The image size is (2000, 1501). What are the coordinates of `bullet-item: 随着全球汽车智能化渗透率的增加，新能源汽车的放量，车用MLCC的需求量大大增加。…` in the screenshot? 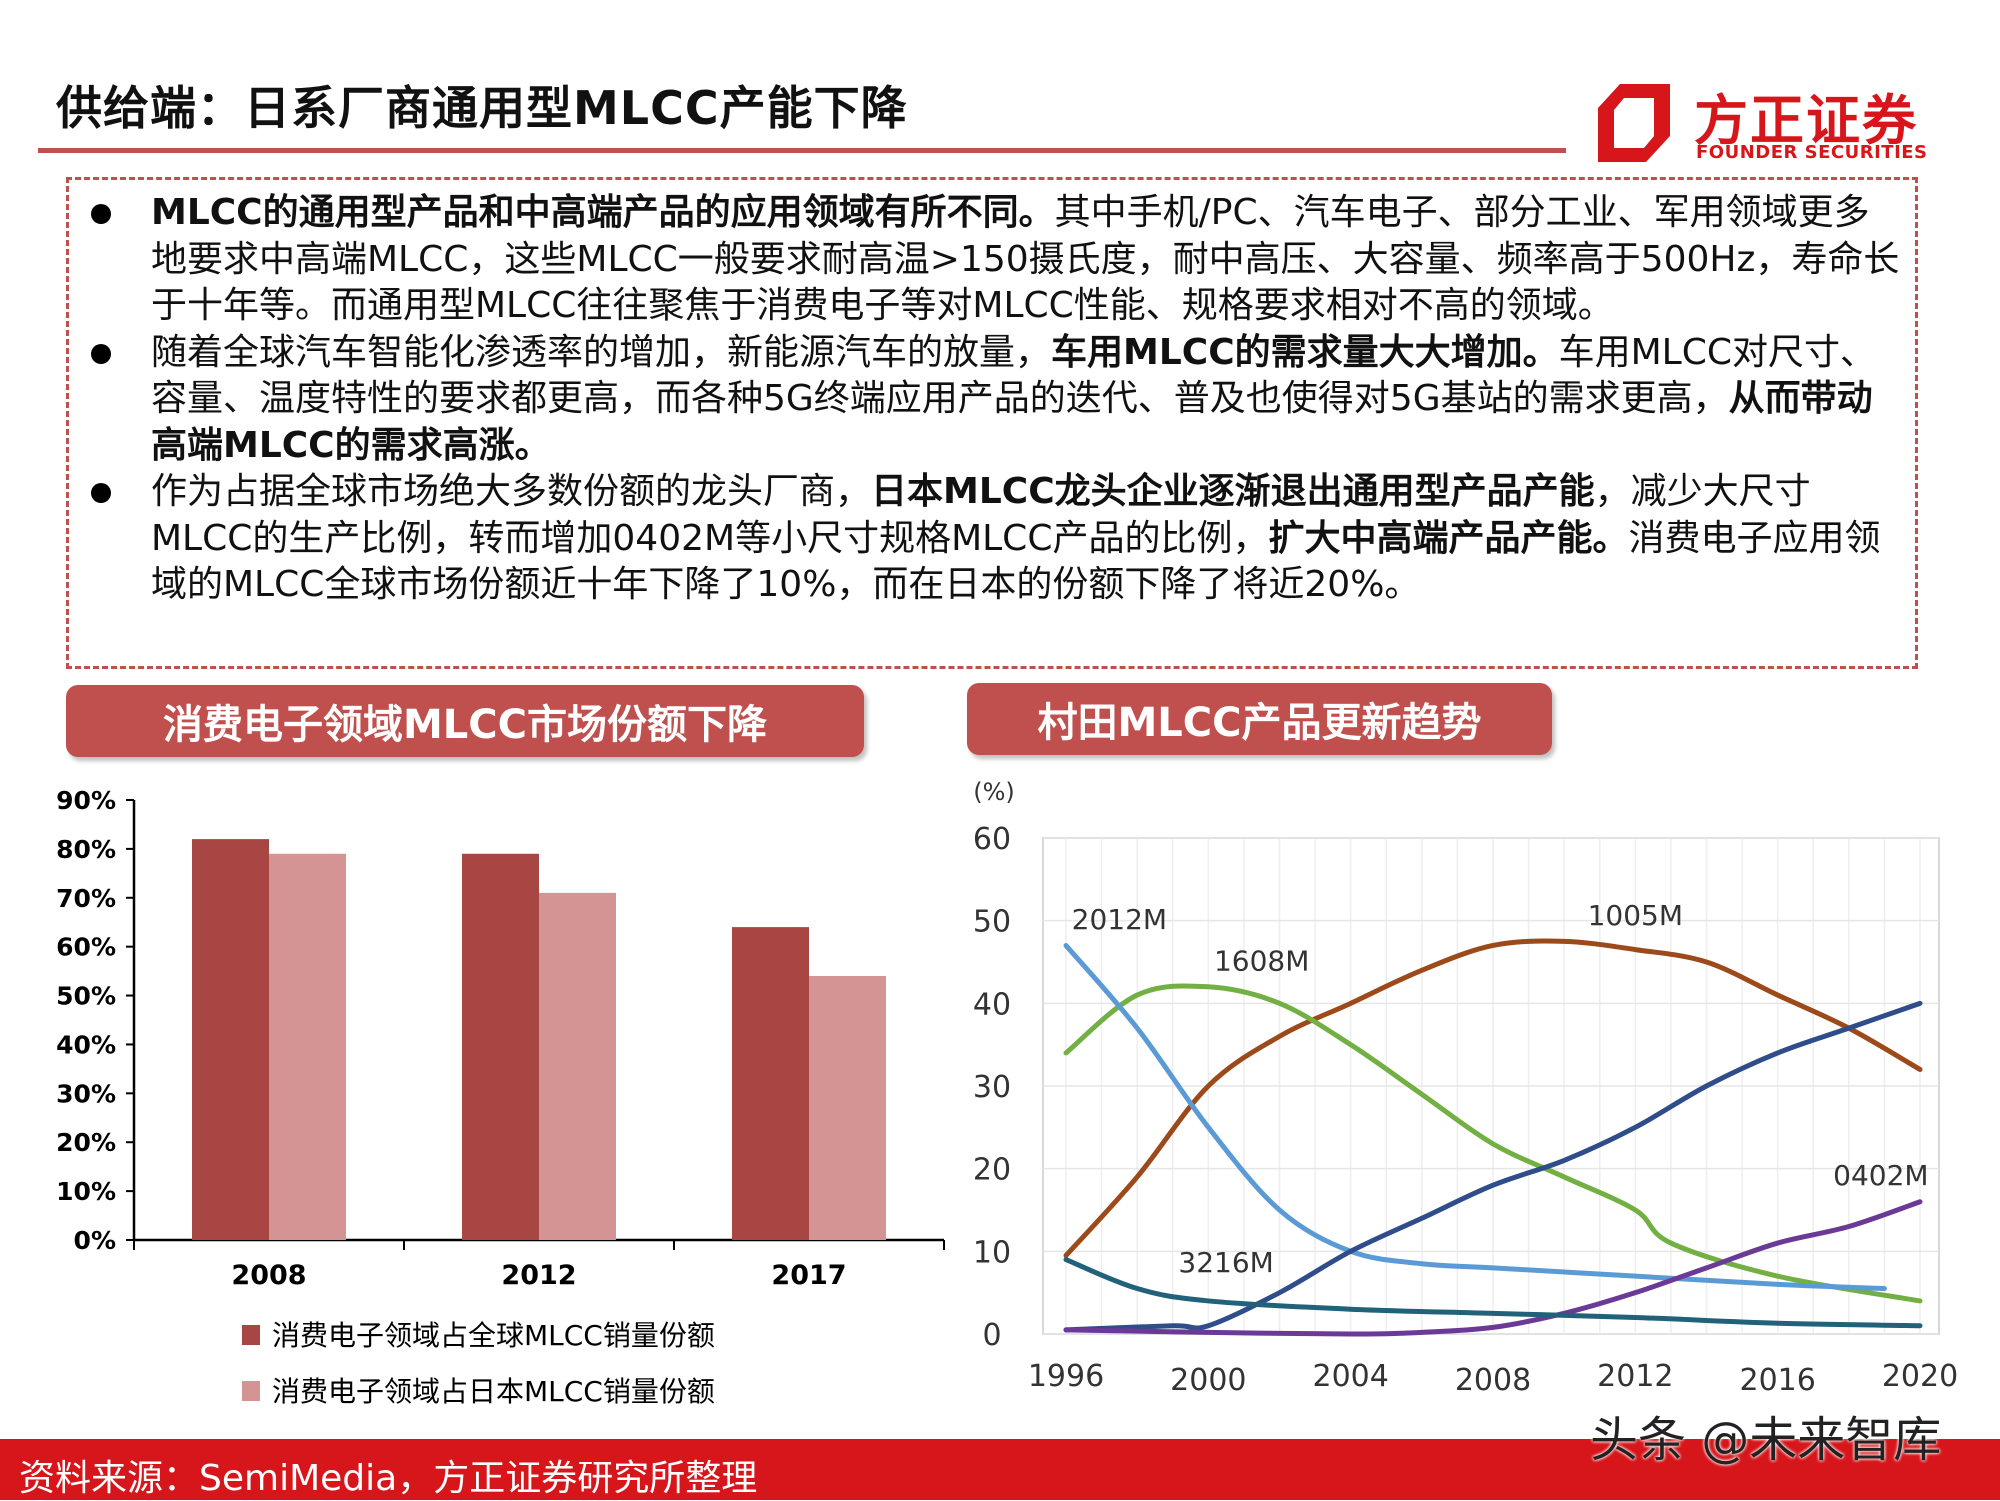 It's located at (992, 400).